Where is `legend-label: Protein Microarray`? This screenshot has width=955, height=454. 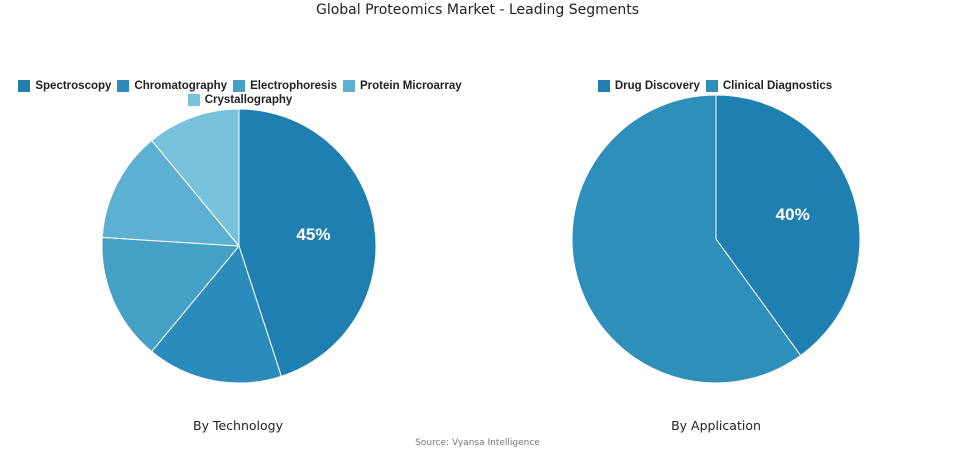
legend-label: Protein Microarray is located at coordinates (411, 86).